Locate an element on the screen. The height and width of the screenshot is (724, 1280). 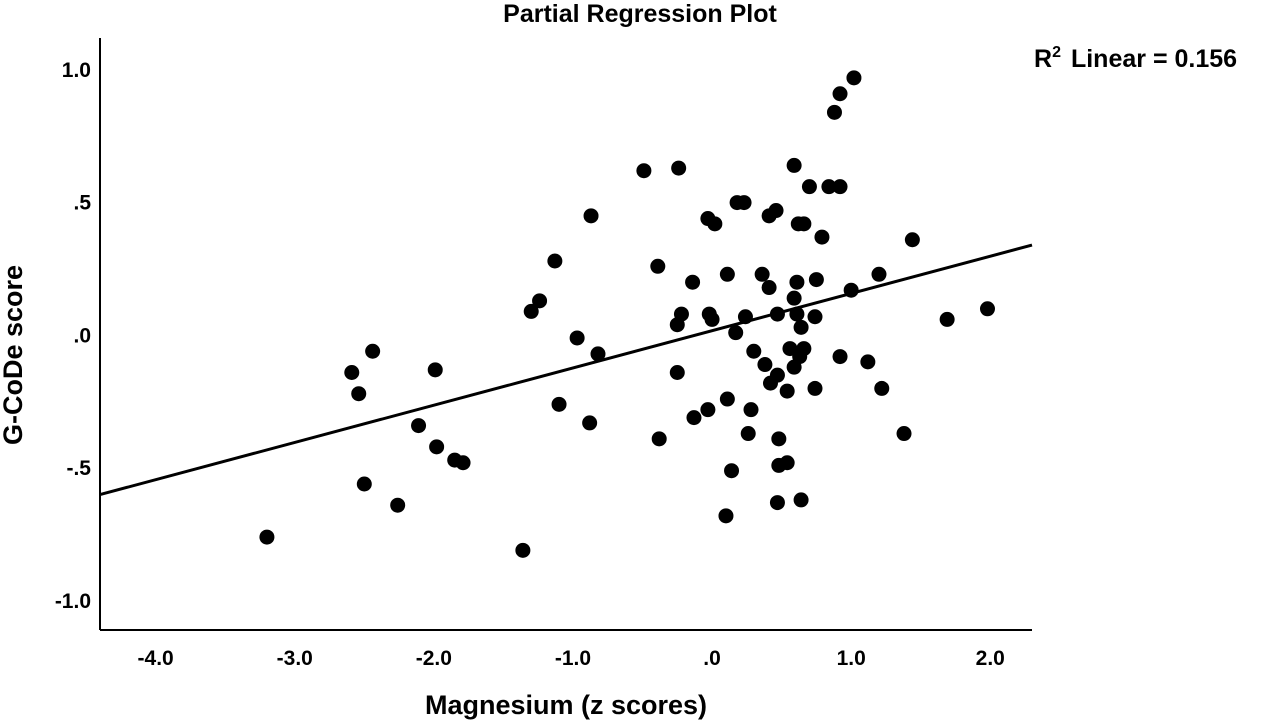
y-tick-label: .5 is located at coordinates (82, 203).